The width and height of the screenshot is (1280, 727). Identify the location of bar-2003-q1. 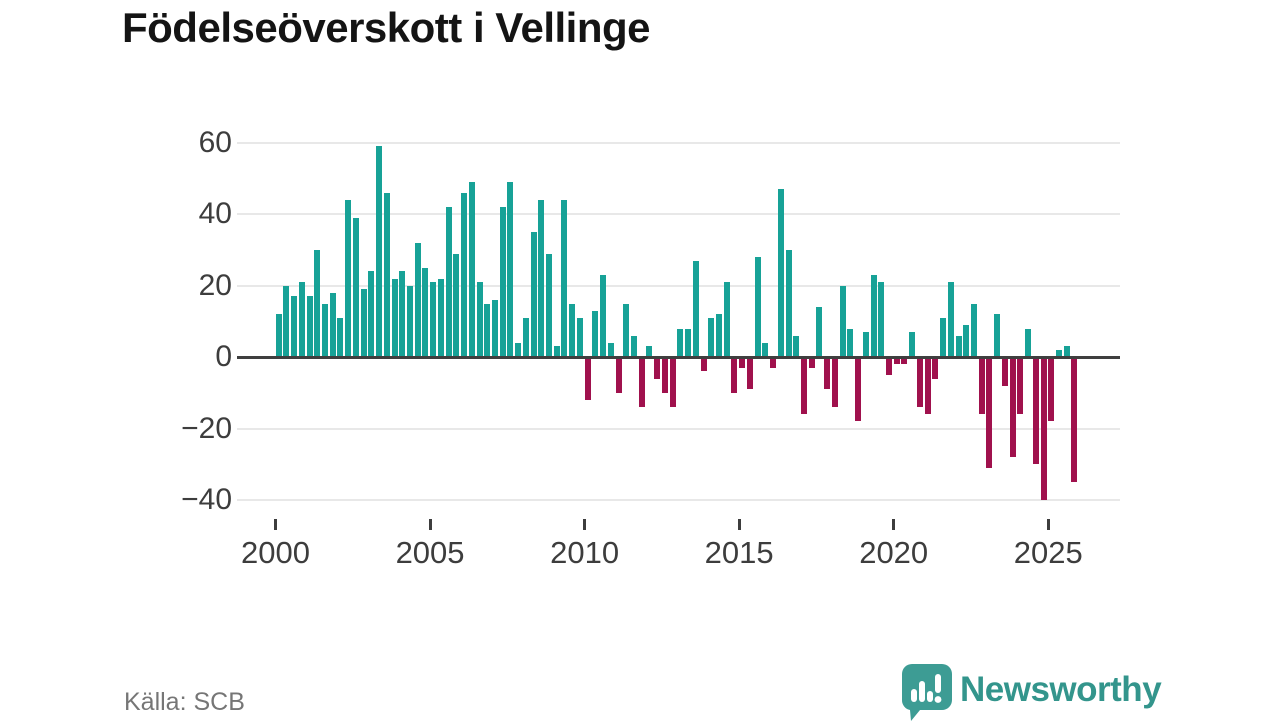
(371, 314).